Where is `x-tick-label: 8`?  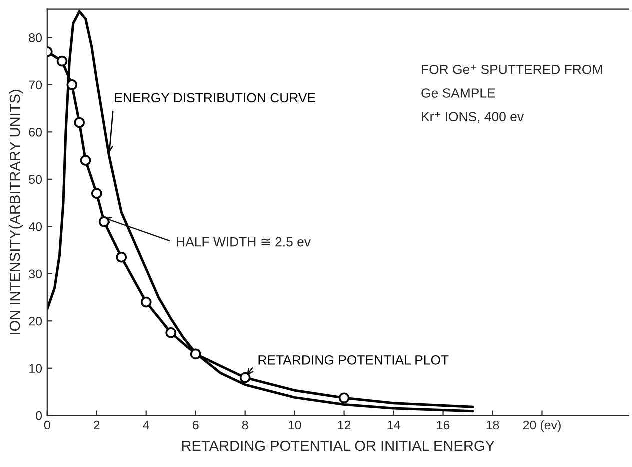 x-tick-label: 8 is located at coordinates (245, 425).